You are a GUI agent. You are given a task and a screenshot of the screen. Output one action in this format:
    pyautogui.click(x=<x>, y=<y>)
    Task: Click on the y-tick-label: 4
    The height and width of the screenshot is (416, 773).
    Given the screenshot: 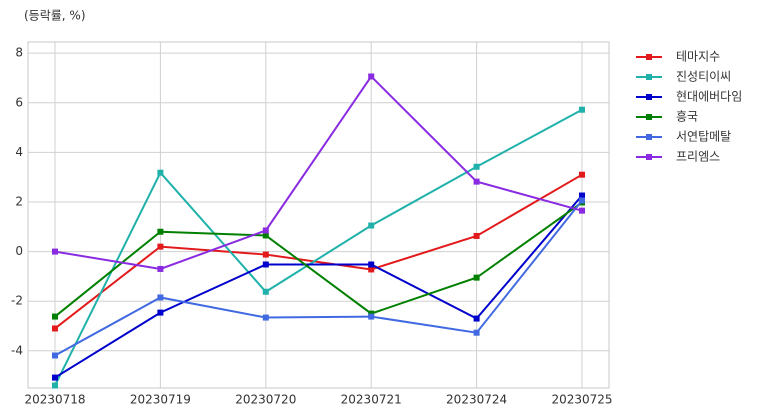 What is the action you would take?
    pyautogui.click(x=19, y=152)
    